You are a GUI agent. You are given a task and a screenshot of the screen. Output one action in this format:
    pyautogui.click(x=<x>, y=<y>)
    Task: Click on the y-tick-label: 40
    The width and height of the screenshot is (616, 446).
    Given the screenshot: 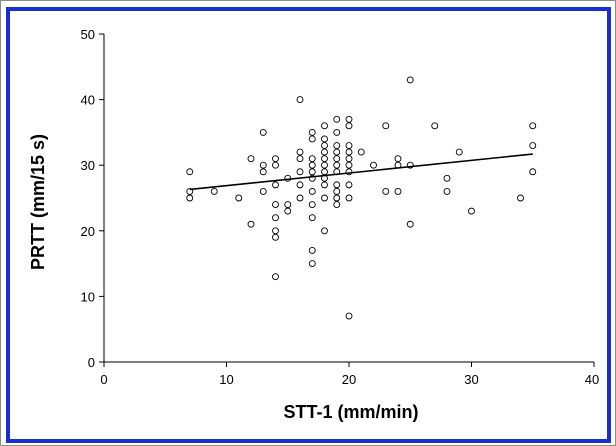 What is the action you would take?
    pyautogui.click(x=88, y=100)
    